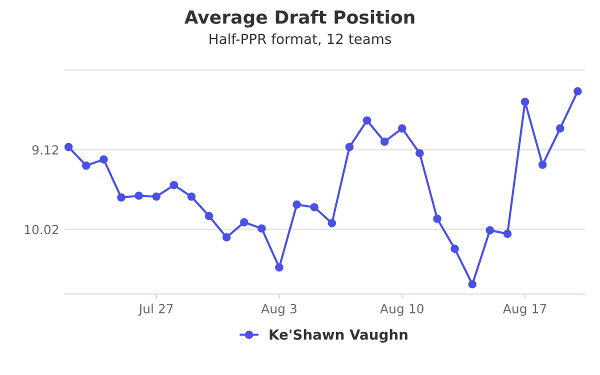 The image size is (600, 375). What do you see at coordinates (41, 229) in the screenshot?
I see `y-tick-label: 10.02` at bounding box center [41, 229].